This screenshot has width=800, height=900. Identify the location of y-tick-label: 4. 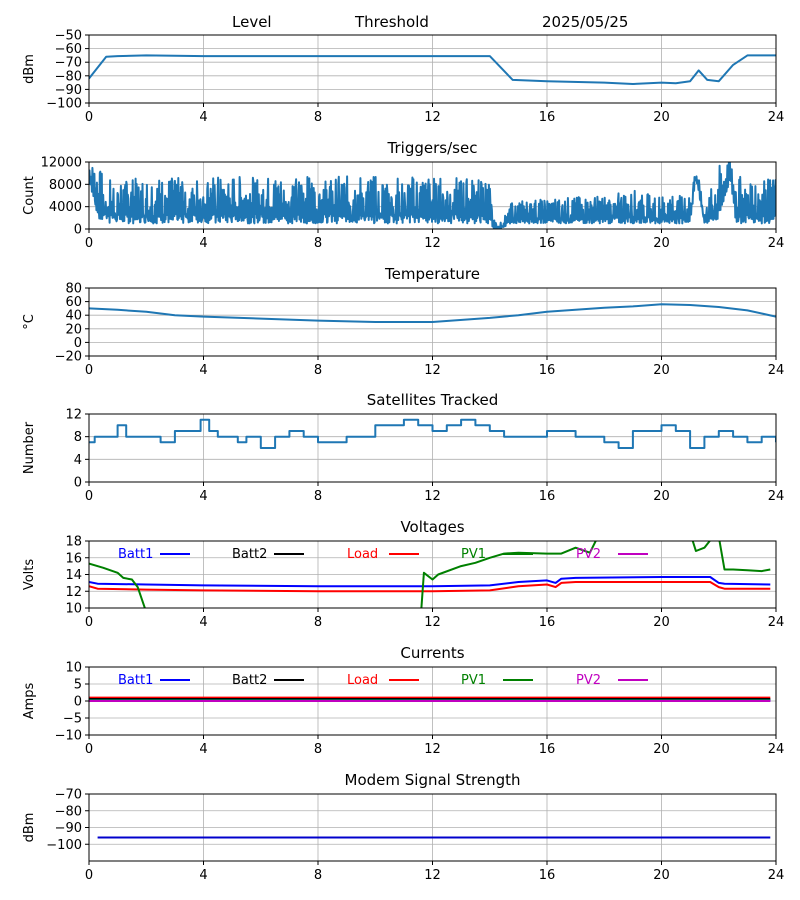
(78, 460).